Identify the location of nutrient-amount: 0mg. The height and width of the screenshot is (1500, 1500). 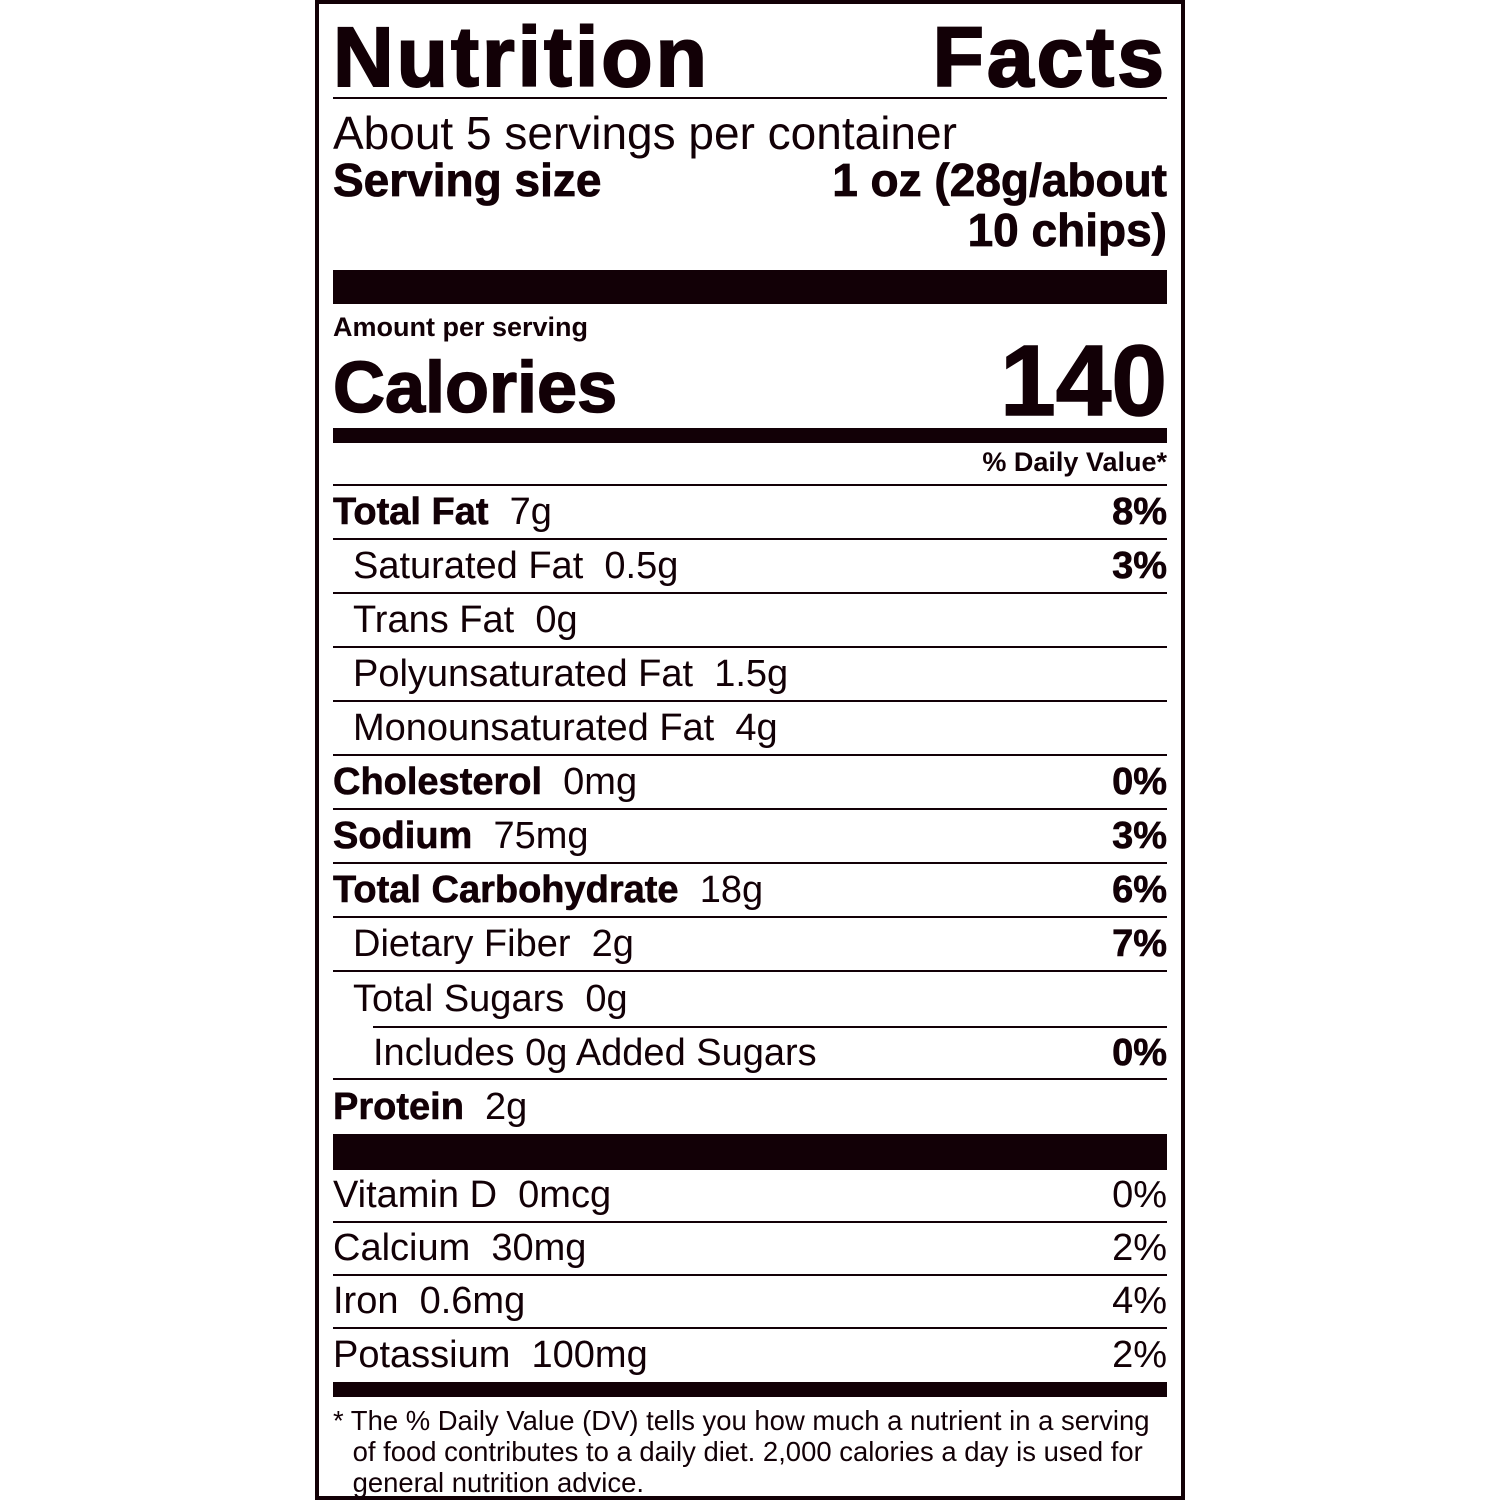
(600, 781).